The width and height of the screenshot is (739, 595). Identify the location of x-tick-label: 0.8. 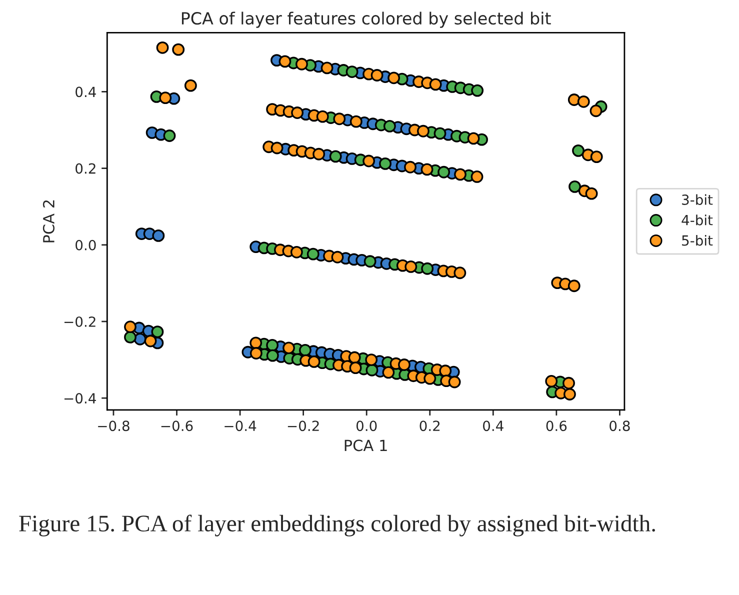
(620, 426).